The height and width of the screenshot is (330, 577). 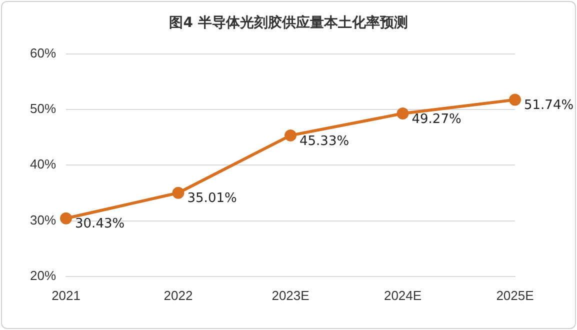 I want to click on data-label: 30.43%, so click(x=100, y=224).